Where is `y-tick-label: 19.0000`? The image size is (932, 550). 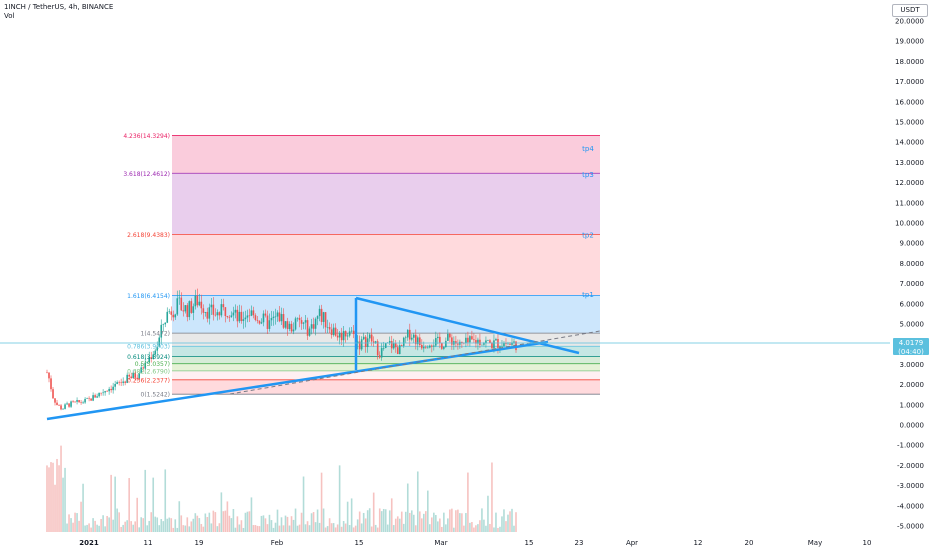
y-tick-label: 19.0000 is located at coordinates (909, 42).